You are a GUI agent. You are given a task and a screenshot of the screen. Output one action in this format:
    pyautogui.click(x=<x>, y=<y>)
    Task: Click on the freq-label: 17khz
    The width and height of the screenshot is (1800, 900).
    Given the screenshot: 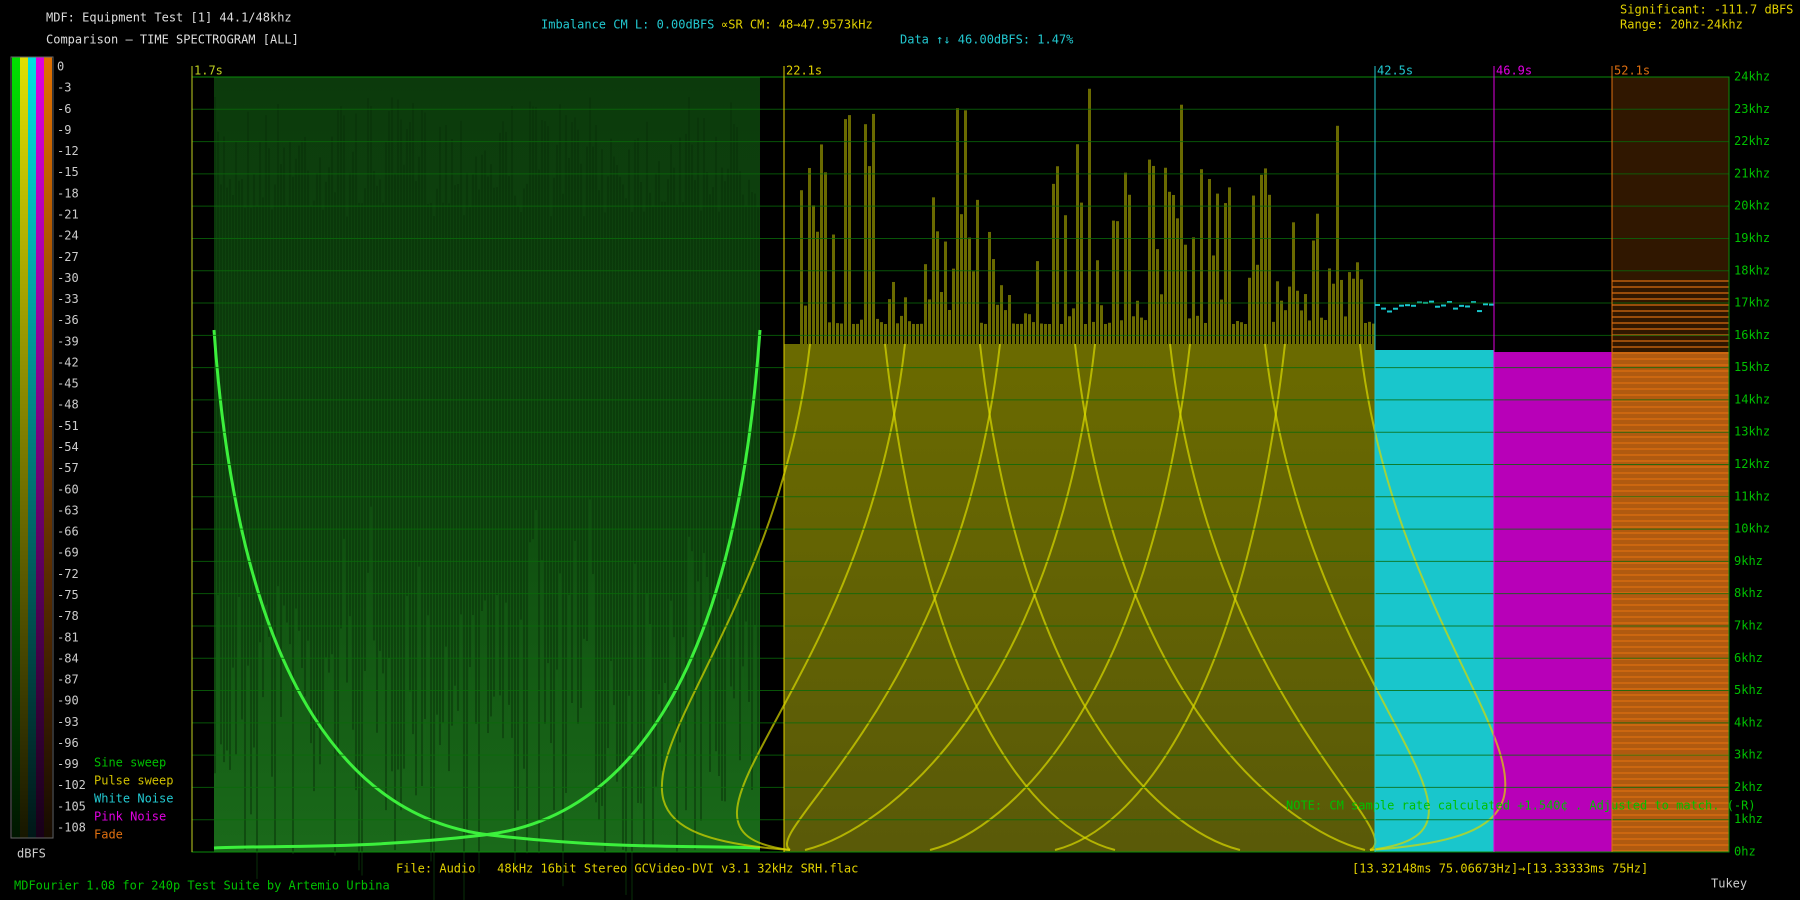 What is the action you would take?
    pyautogui.click(x=1752, y=303)
    